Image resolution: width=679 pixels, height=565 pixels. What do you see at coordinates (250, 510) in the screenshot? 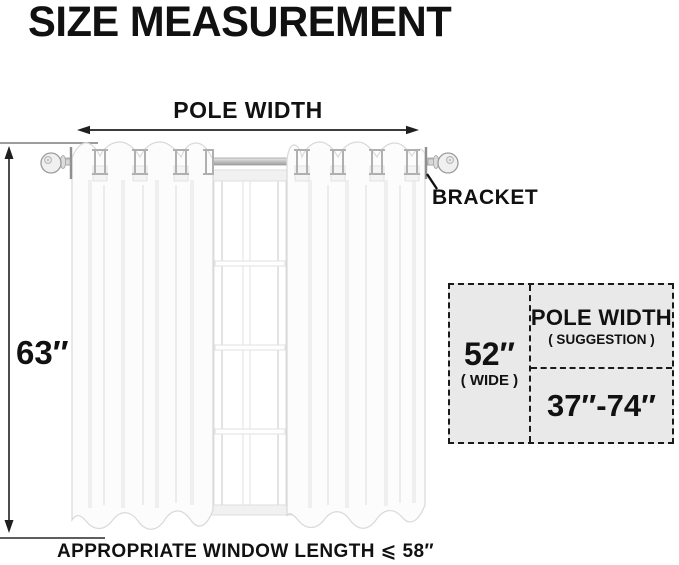
I see `window-sill` at bounding box center [250, 510].